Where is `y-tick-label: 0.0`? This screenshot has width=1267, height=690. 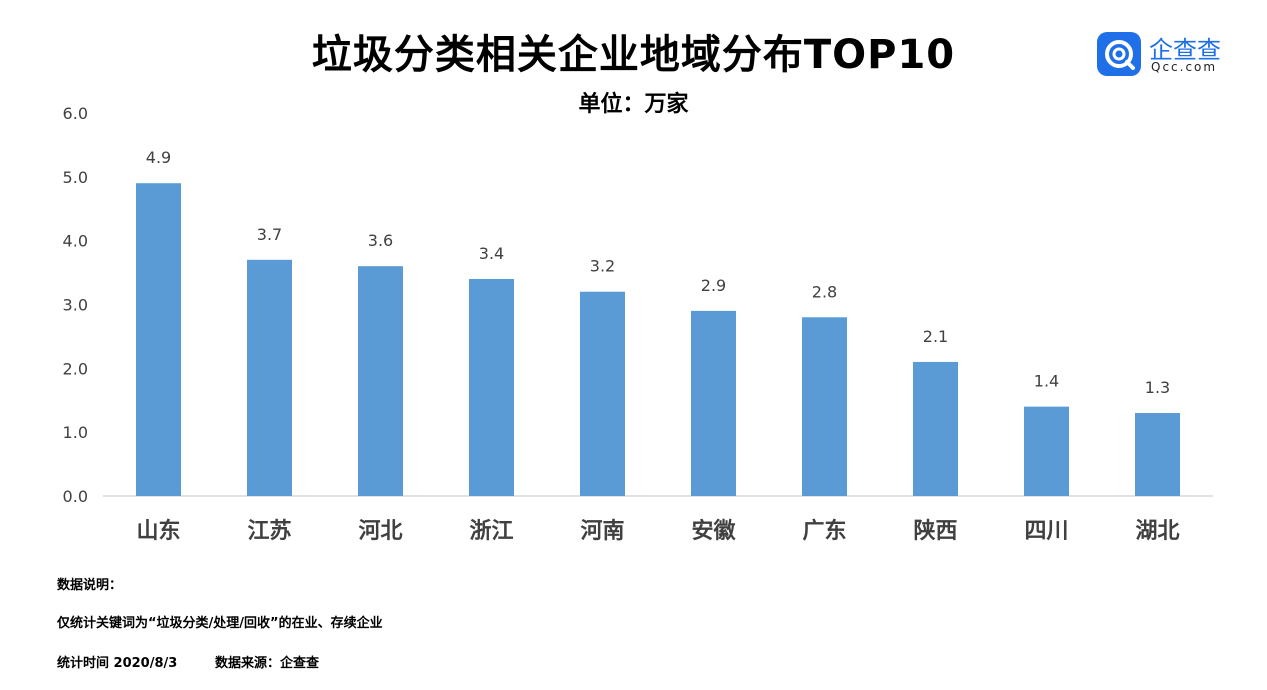 y-tick-label: 0.0 is located at coordinates (75, 496).